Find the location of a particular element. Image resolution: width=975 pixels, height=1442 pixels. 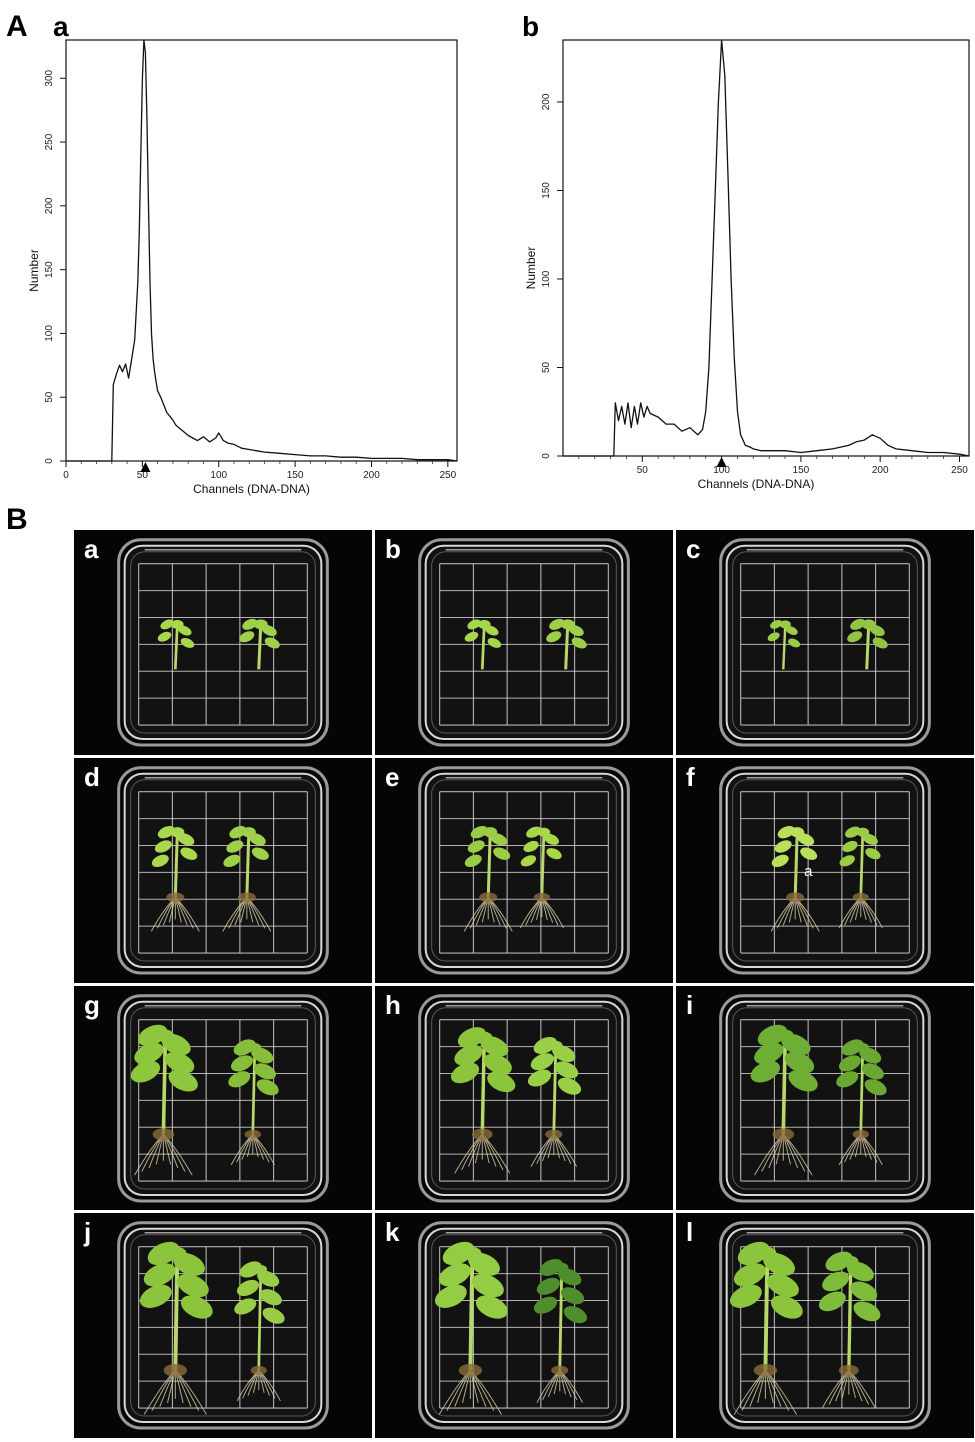

plate-label: c is located at coordinates (693, 549).